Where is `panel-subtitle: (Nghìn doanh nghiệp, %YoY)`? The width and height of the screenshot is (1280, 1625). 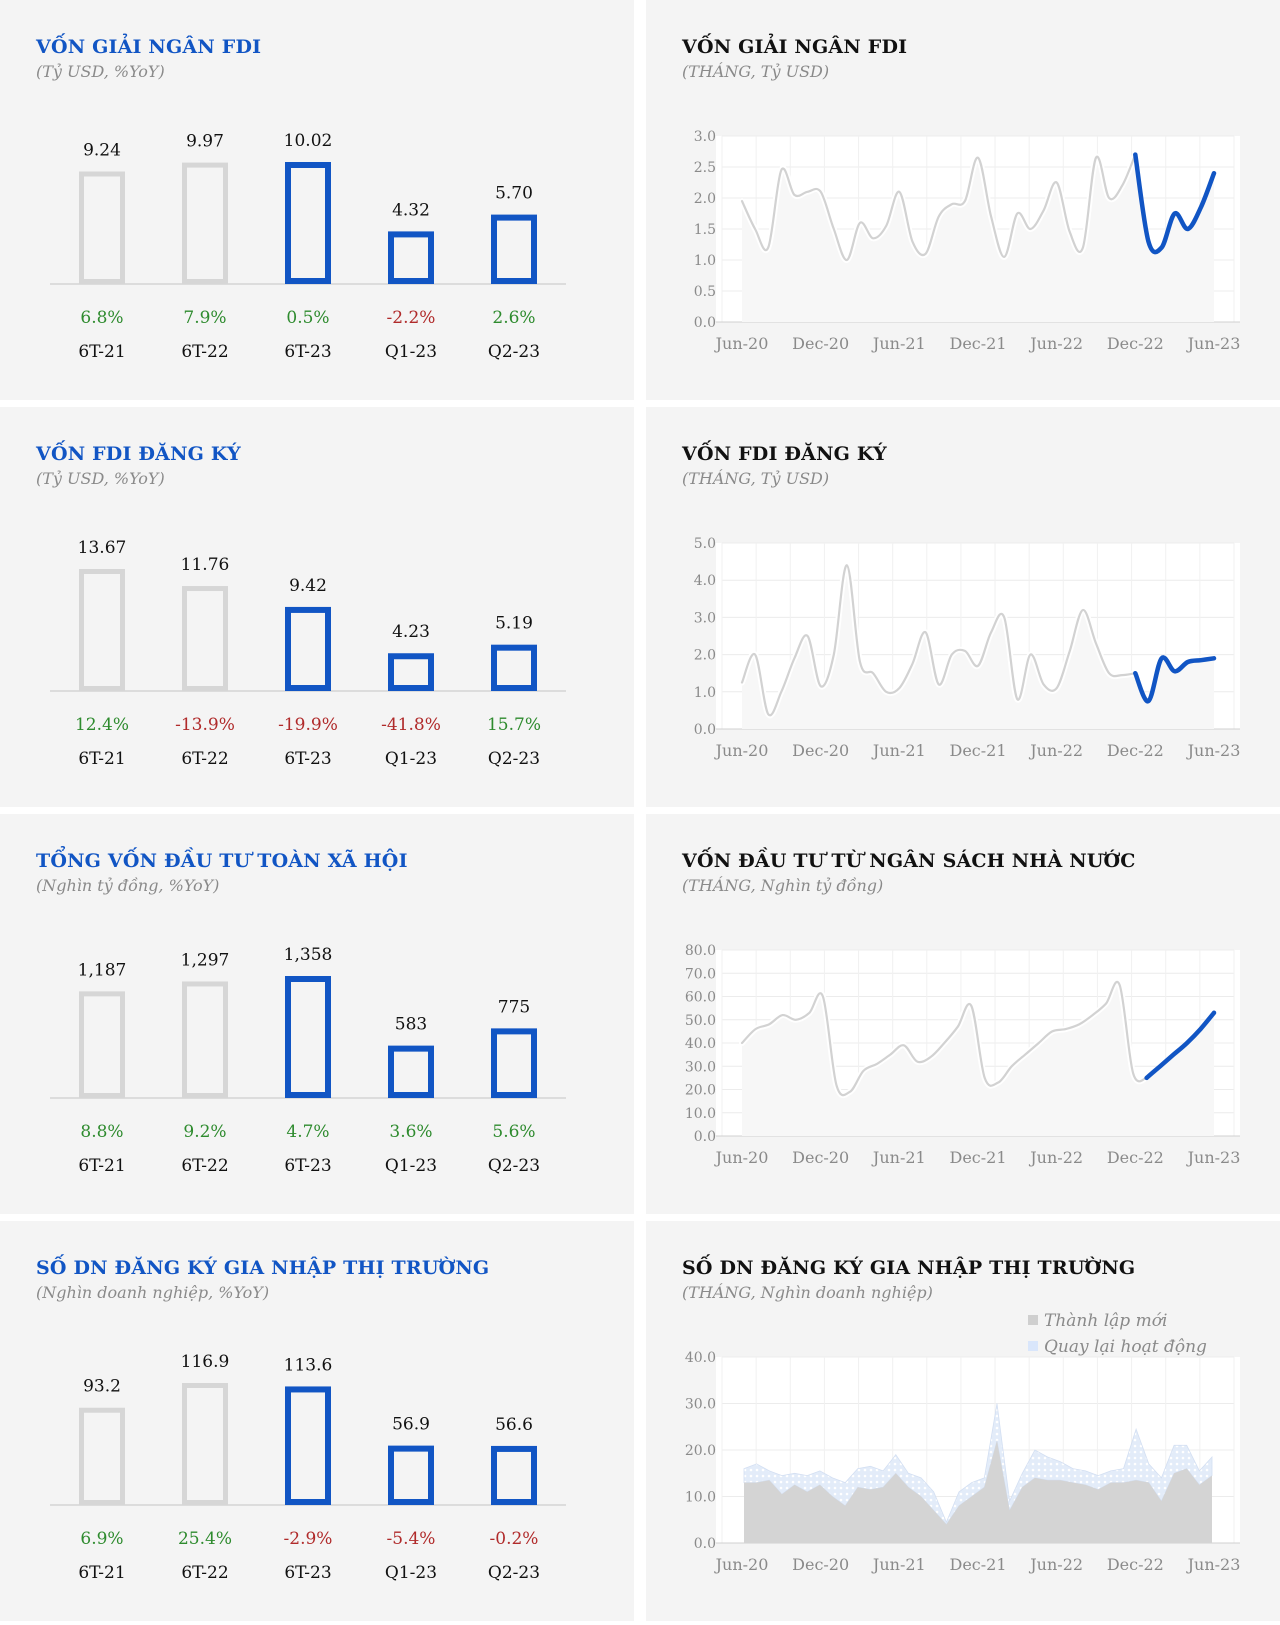
panel-subtitle: (Nghìn doanh nghiệp, %YoY) is located at coordinates (153, 1292).